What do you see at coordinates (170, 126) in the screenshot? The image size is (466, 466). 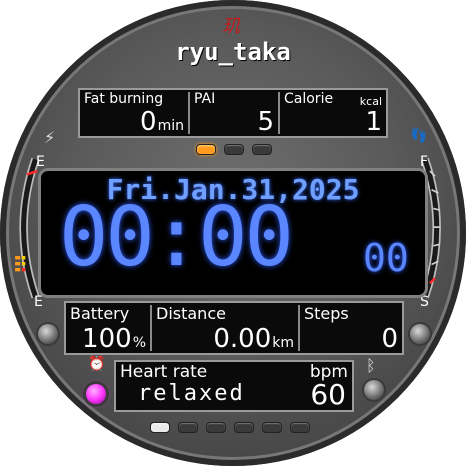 I see `fat-burning-unit: min` at bounding box center [170, 126].